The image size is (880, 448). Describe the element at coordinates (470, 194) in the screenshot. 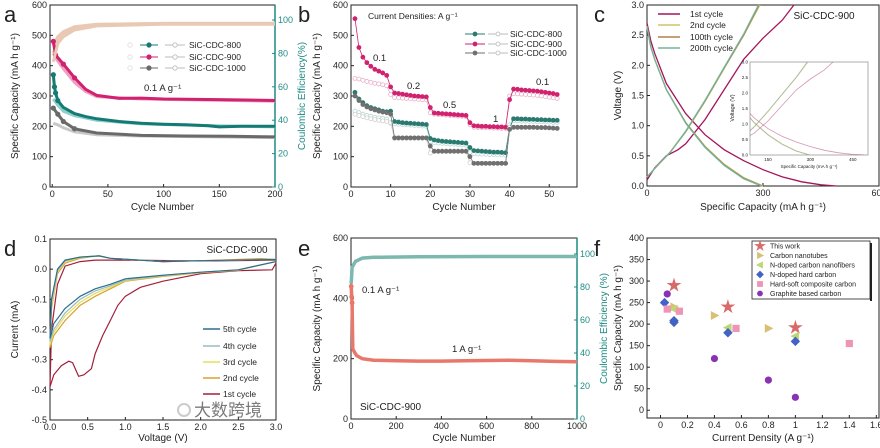

I see `x-tick-label: 30` at that location.